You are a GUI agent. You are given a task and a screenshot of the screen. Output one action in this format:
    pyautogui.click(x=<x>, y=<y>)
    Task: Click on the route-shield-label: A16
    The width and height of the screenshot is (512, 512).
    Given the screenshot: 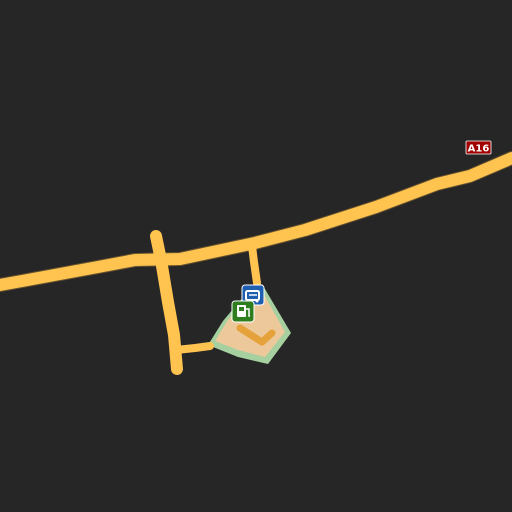 What is the action you would take?
    pyautogui.click(x=479, y=149)
    